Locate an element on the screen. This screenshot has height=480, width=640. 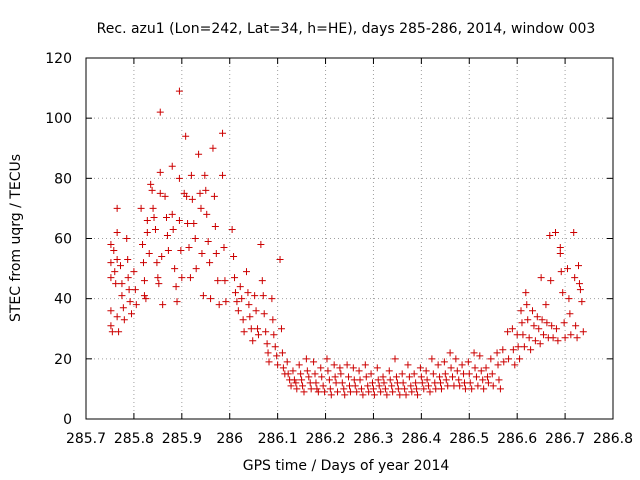
x-tick-label: 286.5 is located at coordinates (469, 439).